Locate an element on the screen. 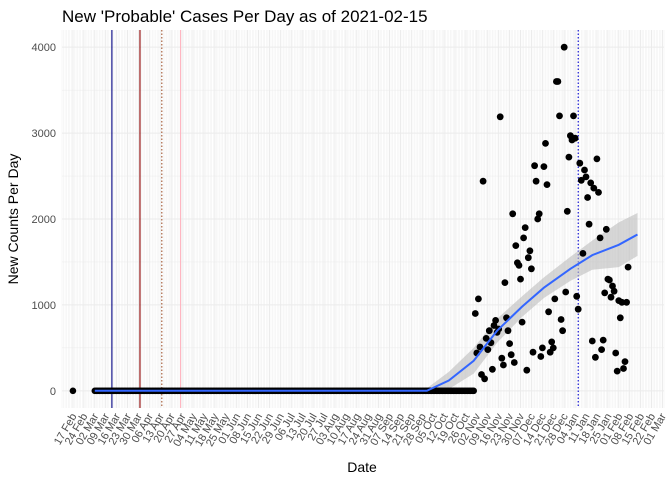 Image resolution: width=672 pixels, height=480 pixels. y-tick-label: 1000 is located at coordinates (44, 306).